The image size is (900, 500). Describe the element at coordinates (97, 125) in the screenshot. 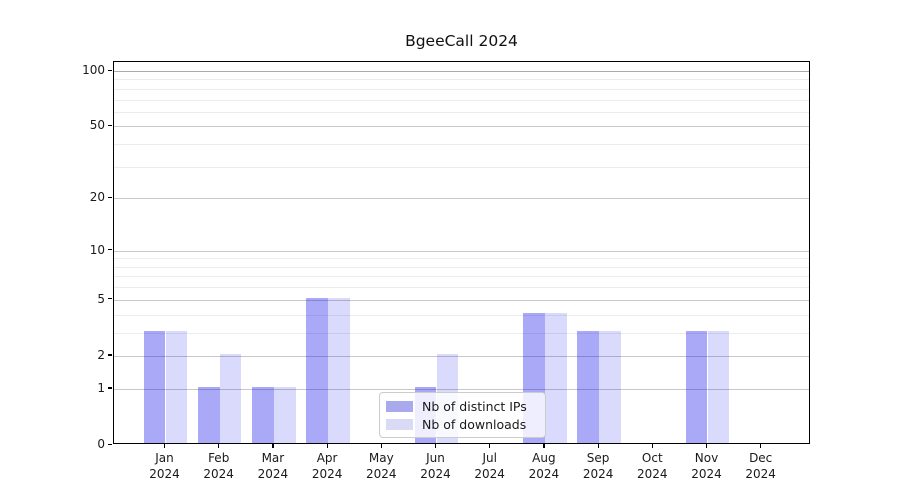

I see `y-tick-label: 50` at that location.